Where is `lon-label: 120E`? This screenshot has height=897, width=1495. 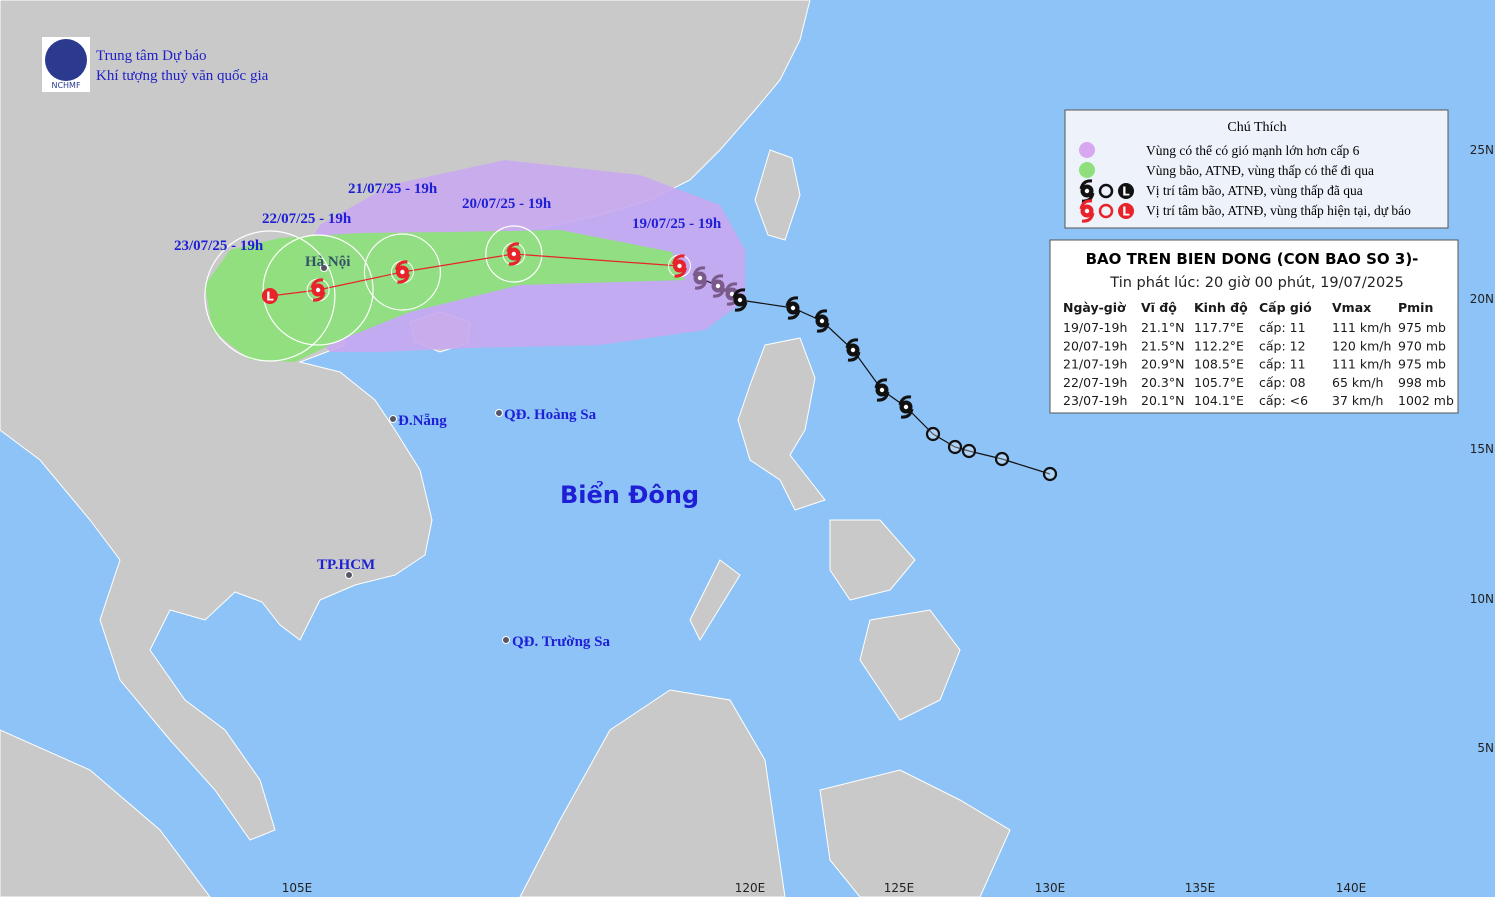
lon-label: 120E is located at coordinates (750, 888).